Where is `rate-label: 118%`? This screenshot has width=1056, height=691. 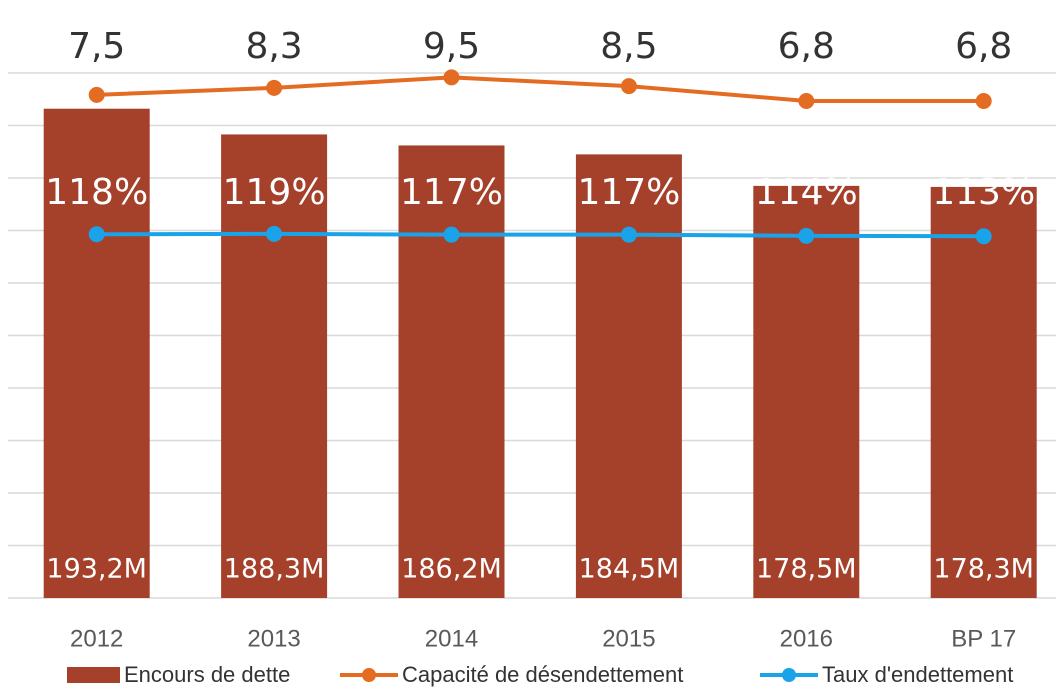 rate-label: 118% is located at coordinates (96, 192).